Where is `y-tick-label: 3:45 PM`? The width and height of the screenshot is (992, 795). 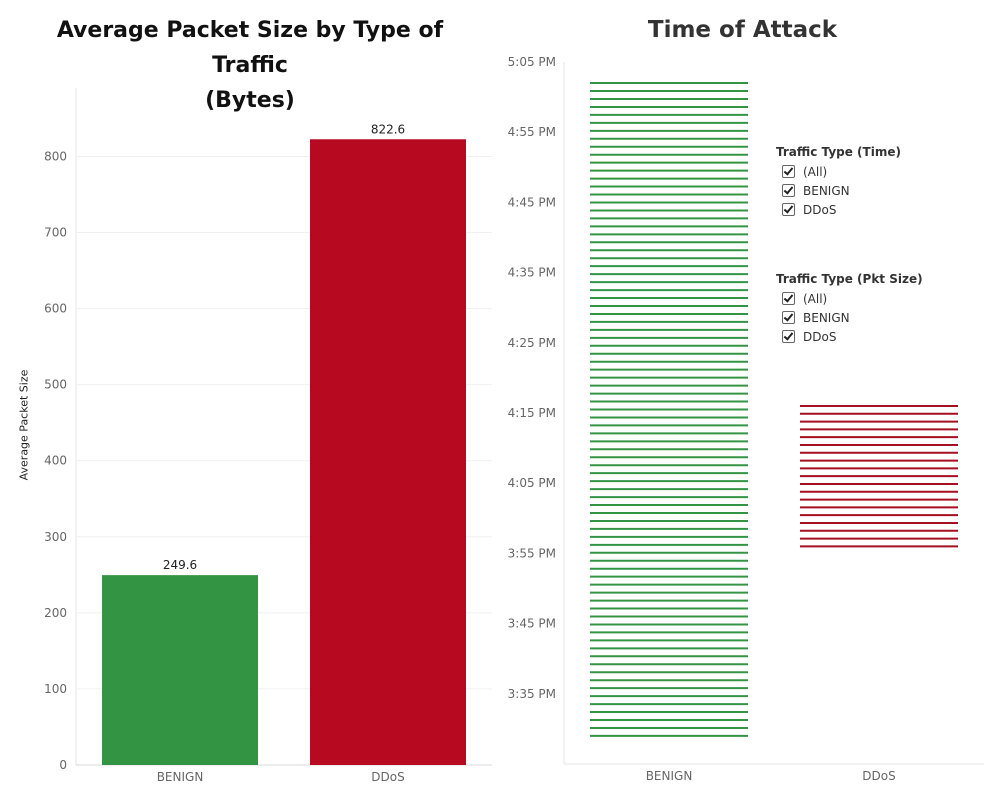
y-tick-label: 3:45 PM is located at coordinates (532, 624).